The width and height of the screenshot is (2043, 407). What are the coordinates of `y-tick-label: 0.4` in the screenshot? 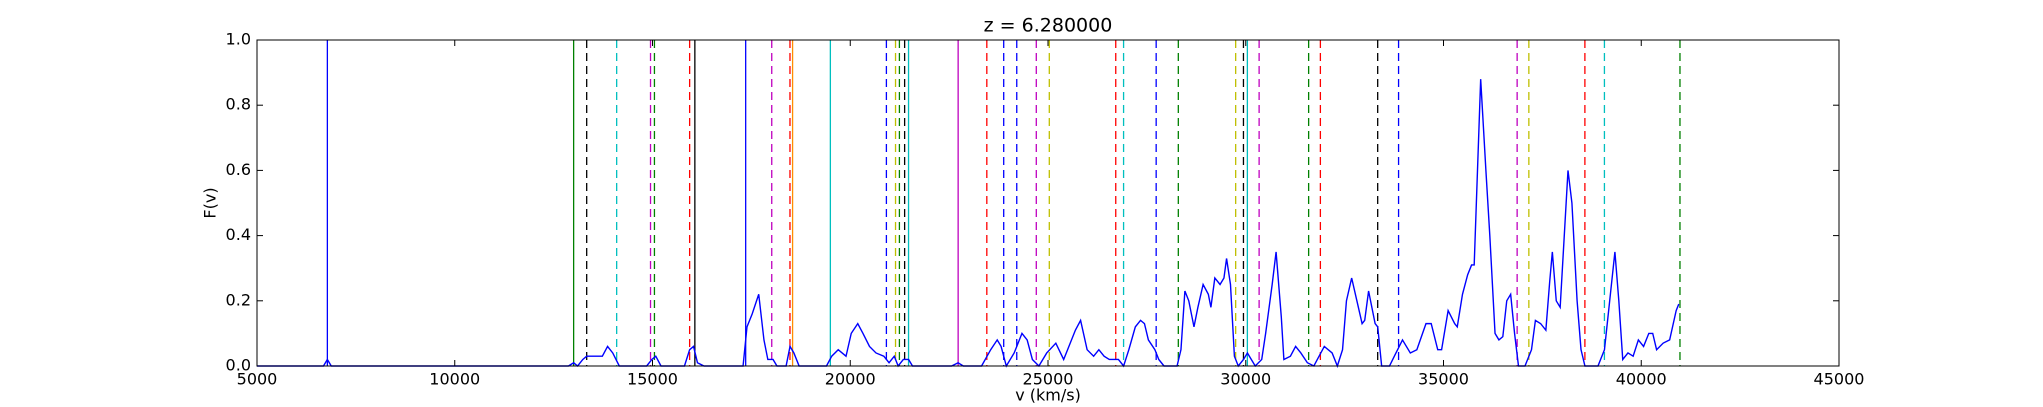 It's located at (238, 234).